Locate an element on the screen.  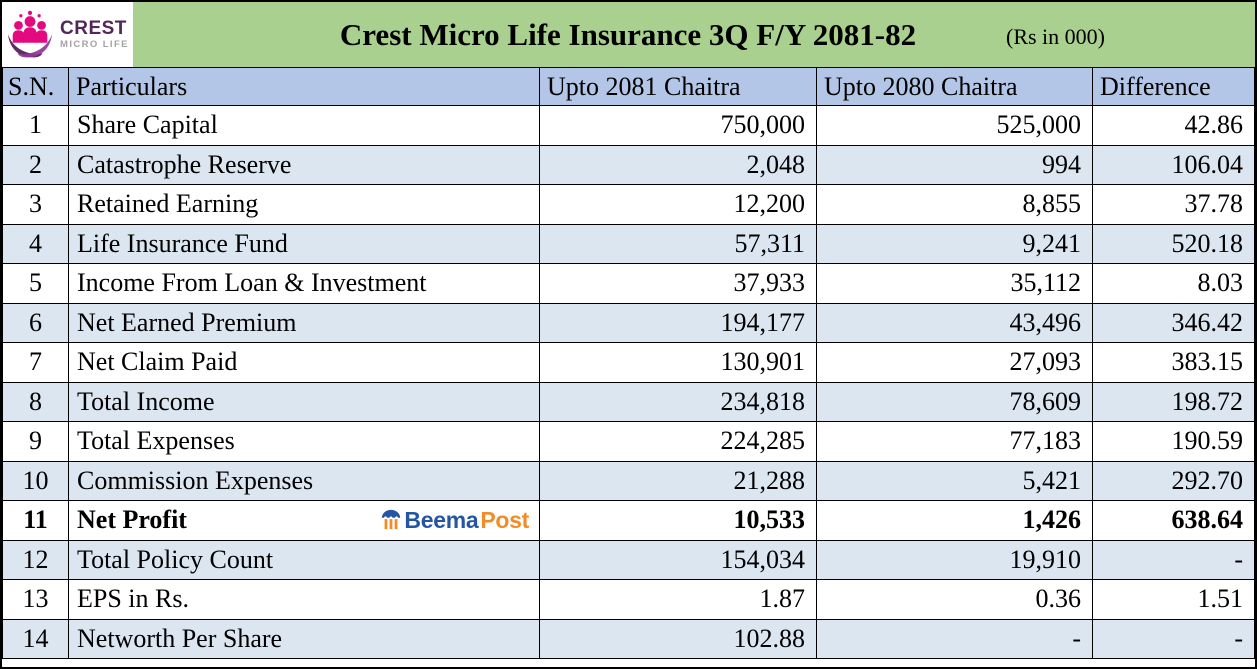
value-2080-cell: 35,112 is located at coordinates (954, 283).